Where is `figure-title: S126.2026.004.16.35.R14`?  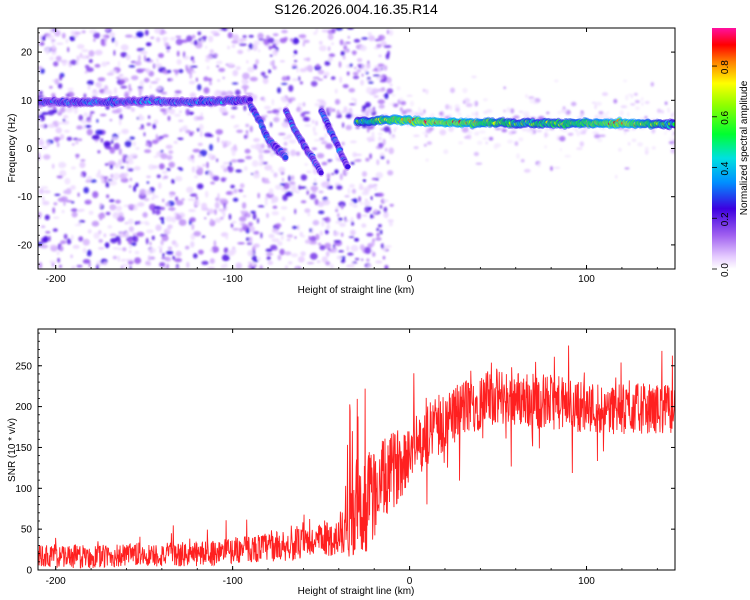 figure-title: S126.2026.004.16.35.R14 is located at coordinates (356, 9).